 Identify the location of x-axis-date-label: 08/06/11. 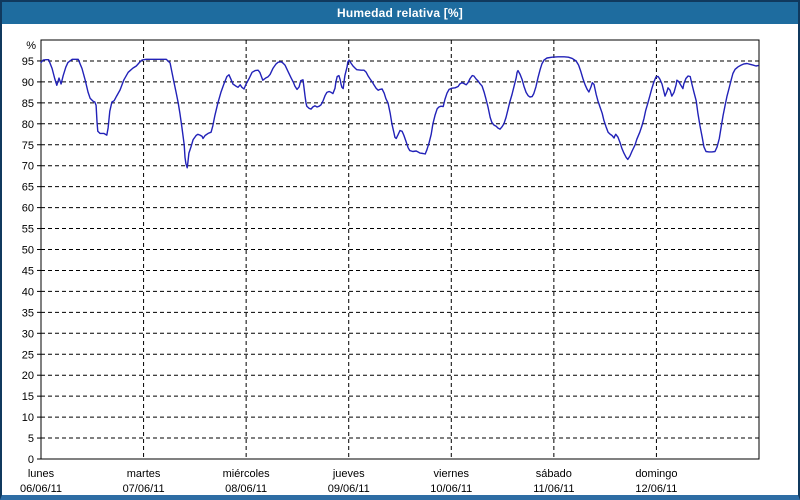
(246, 489).